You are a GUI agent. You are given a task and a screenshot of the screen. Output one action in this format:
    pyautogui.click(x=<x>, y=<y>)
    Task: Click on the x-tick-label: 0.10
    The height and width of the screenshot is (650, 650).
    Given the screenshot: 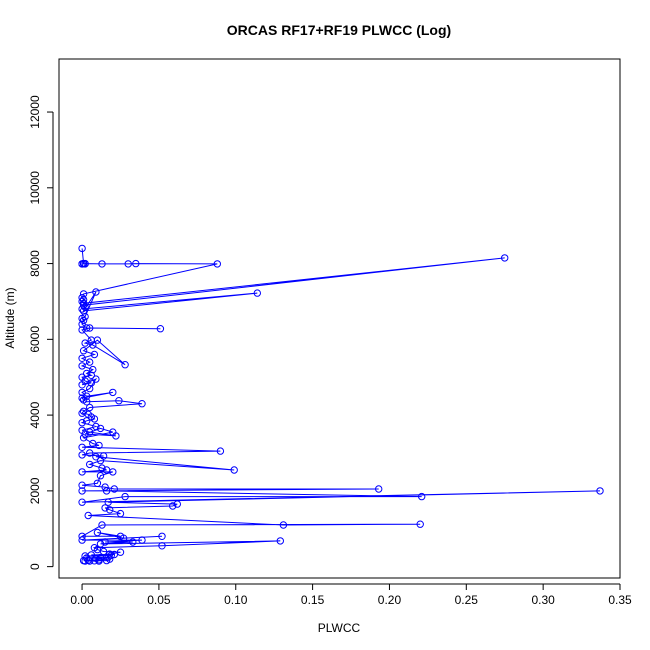 What is the action you would take?
    pyautogui.click(x=236, y=600)
    